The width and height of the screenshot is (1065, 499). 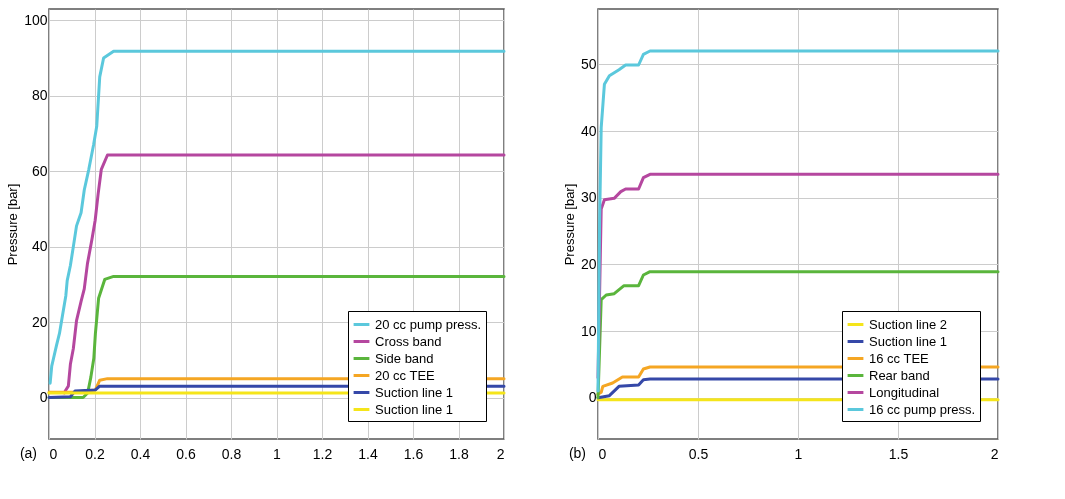 What do you see at coordinates (95, 453) in the screenshot?
I see `x-tick-label: 0.2` at bounding box center [95, 453].